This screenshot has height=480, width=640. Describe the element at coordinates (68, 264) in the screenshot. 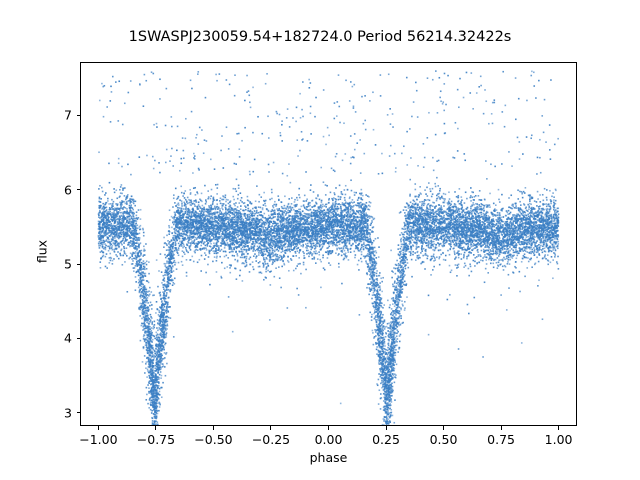

I see `y-tick-label: 5` at that location.